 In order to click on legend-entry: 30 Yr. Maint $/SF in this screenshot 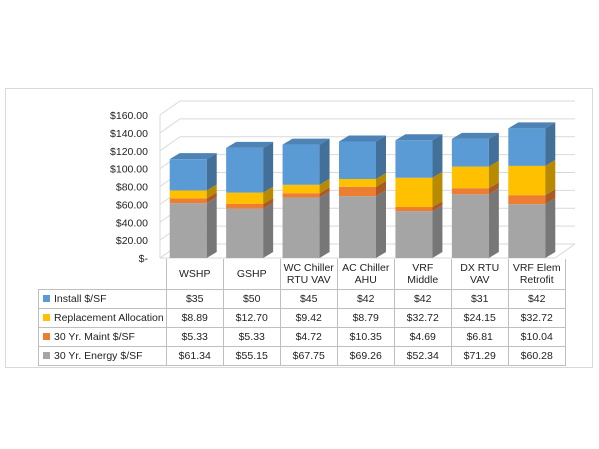, I will do `click(102, 337)`.